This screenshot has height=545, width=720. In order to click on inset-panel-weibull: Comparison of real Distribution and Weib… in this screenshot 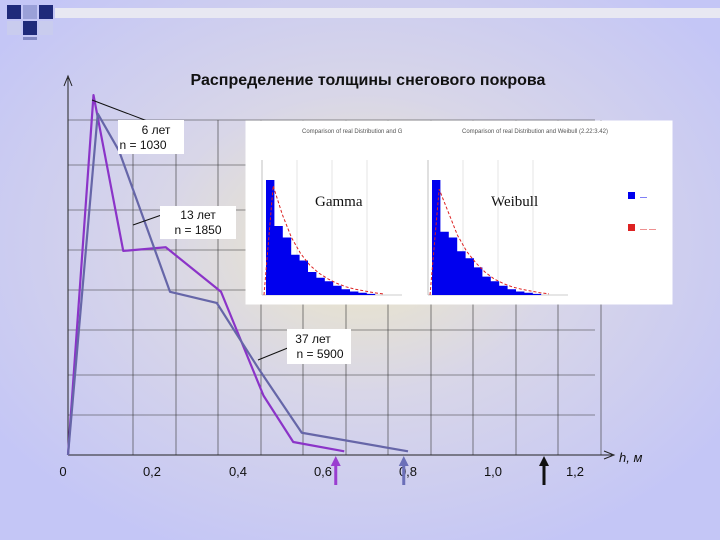, I will do `click(517, 212)`.